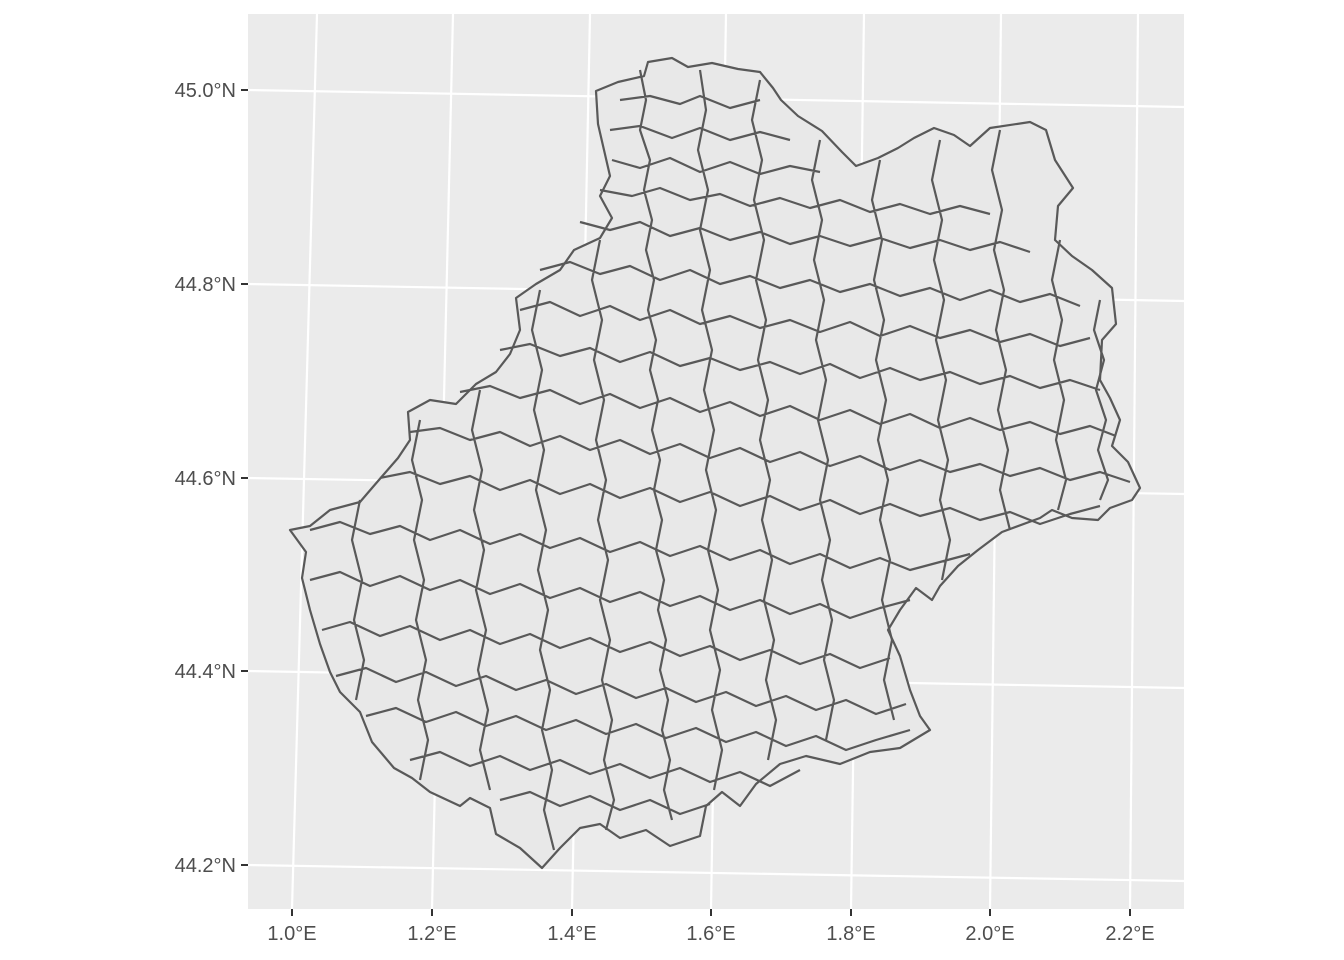  I want to click on y-tick-label: 44.4°N, so click(205, 672).